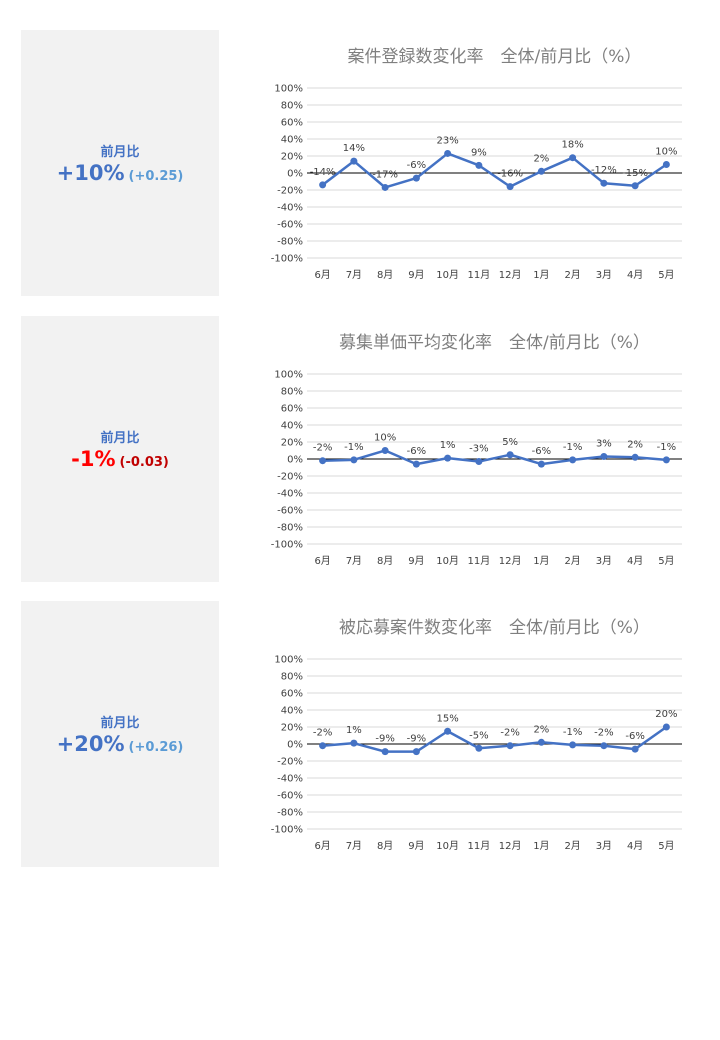  Describe the element at coordinates (495, 57) in the screenshot. I see `chart-title: 案件登録数変化率 全体/前月比（%）` at that location.